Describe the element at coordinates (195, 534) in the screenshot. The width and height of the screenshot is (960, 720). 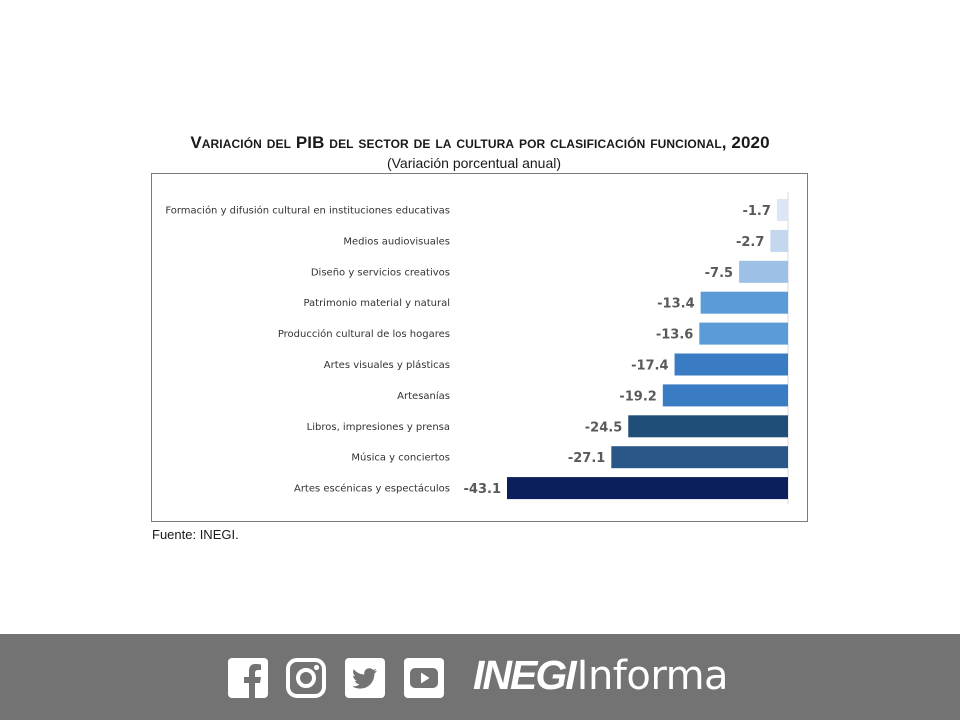
I see `source-note: Fuente: INEGI.` at that location.